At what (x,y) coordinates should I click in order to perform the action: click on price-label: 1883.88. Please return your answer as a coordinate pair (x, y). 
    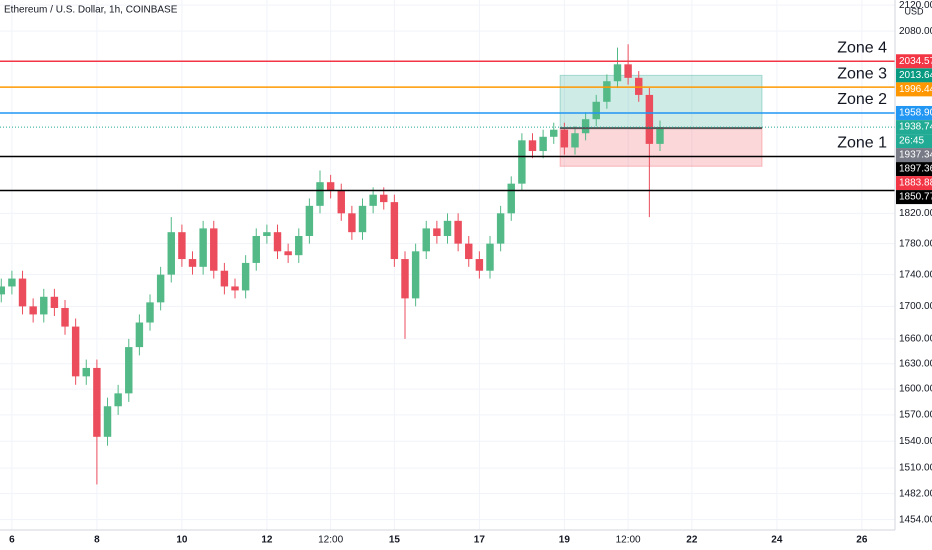
    Looking at the image, I should click on (915, 183).